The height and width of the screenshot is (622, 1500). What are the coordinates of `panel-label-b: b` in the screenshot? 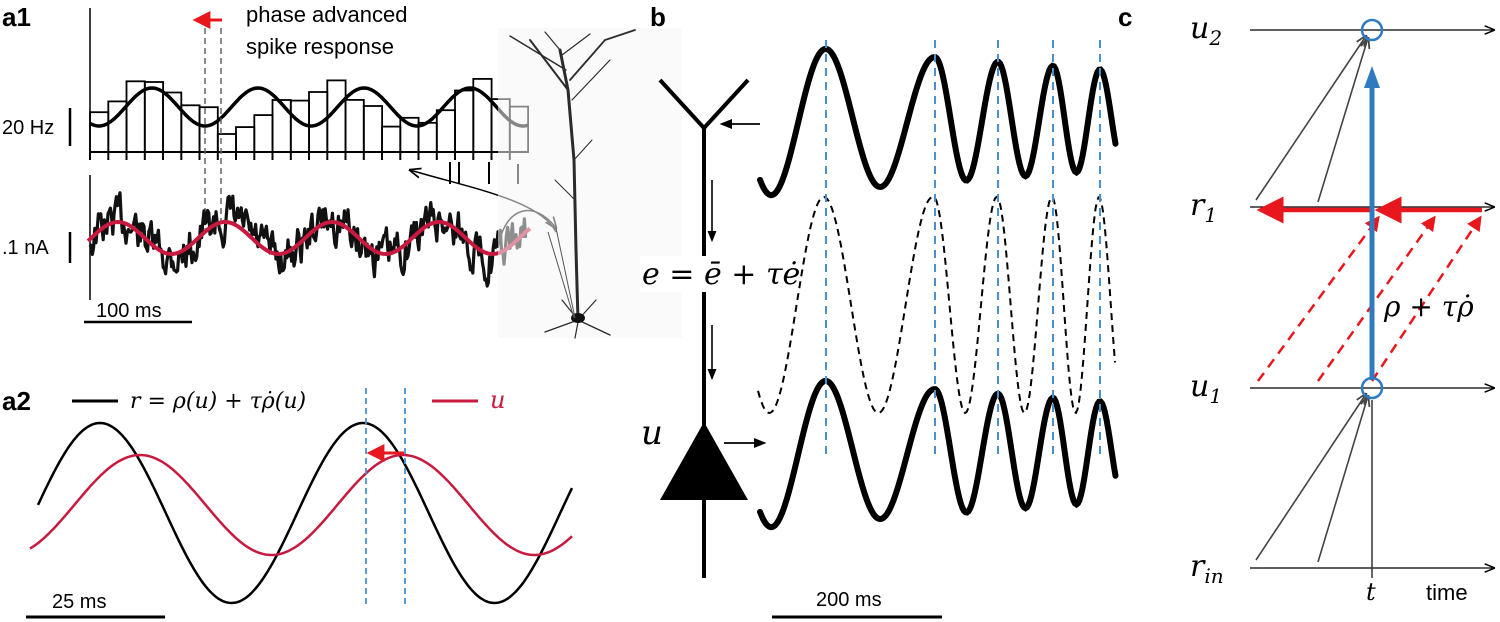 It's located at (658, 17).